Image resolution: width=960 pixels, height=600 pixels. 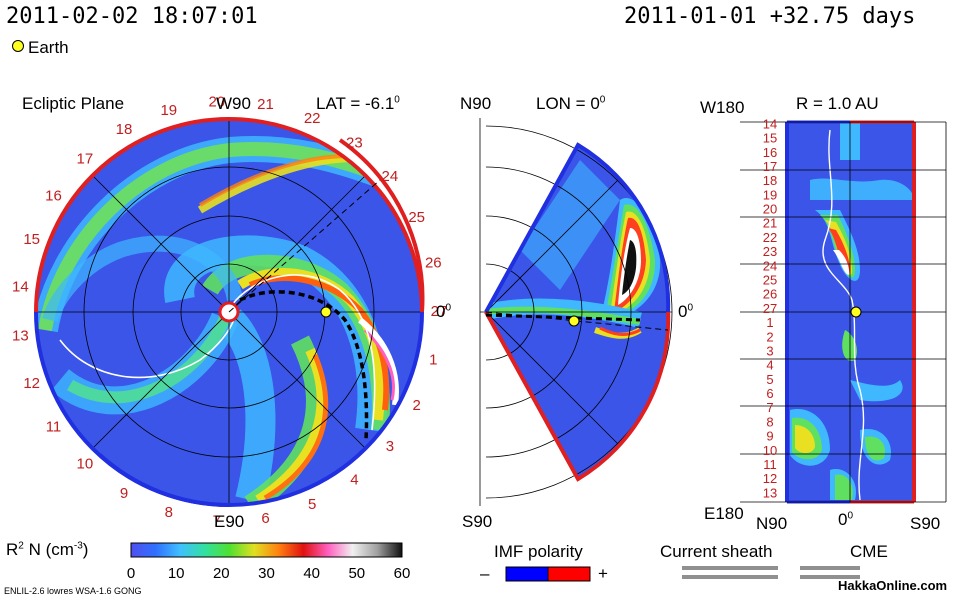 What do you see at coordinates (603, 573) in the screenshot?
I see `imf-plus: +` at bounding box center [603, 573].